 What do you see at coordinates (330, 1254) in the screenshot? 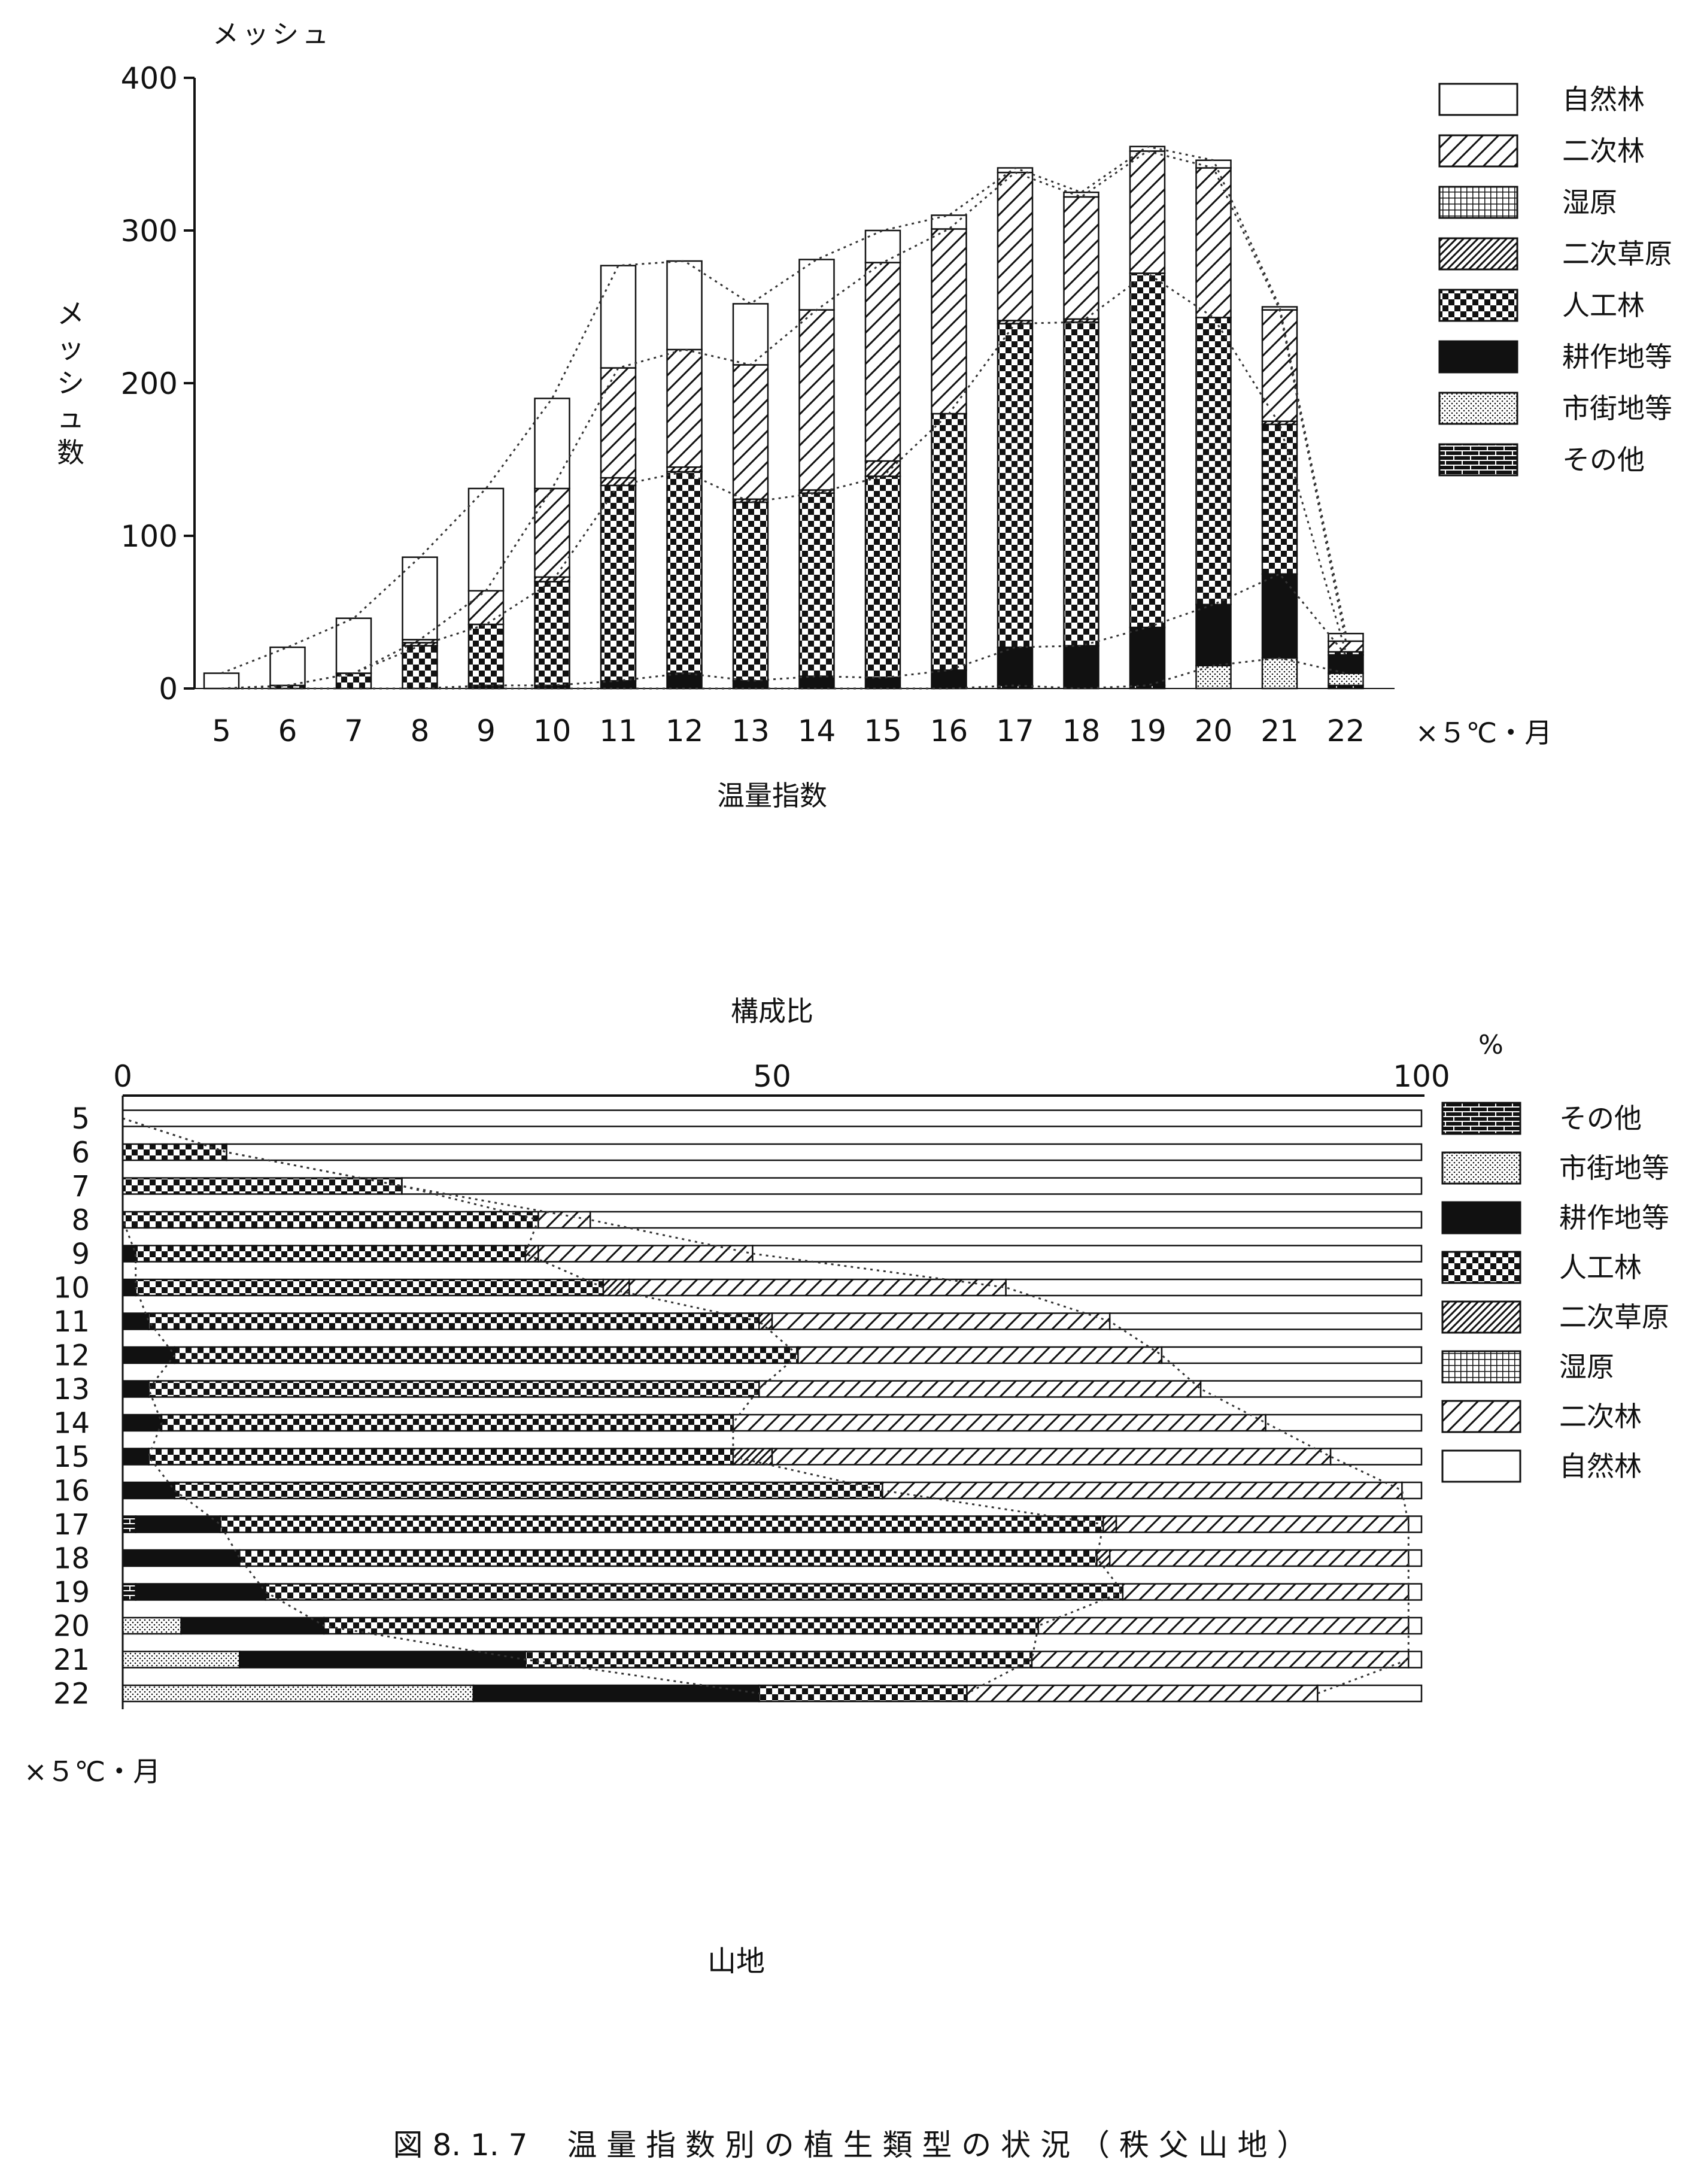
I see `bottom-bar-segment-人工林-9` at bounding box center [330, 1254].